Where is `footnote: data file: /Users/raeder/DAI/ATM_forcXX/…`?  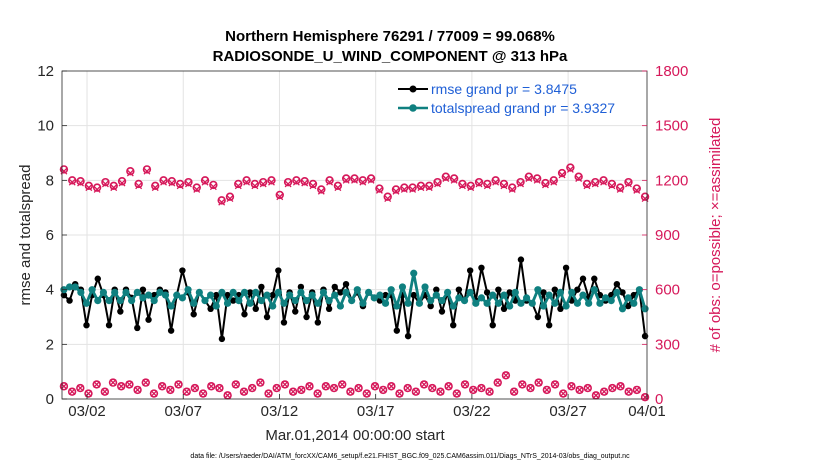 footnote: data file: /Users/raeder/DAI/ATM_forcXX/… is located at coordinates (410, 456).